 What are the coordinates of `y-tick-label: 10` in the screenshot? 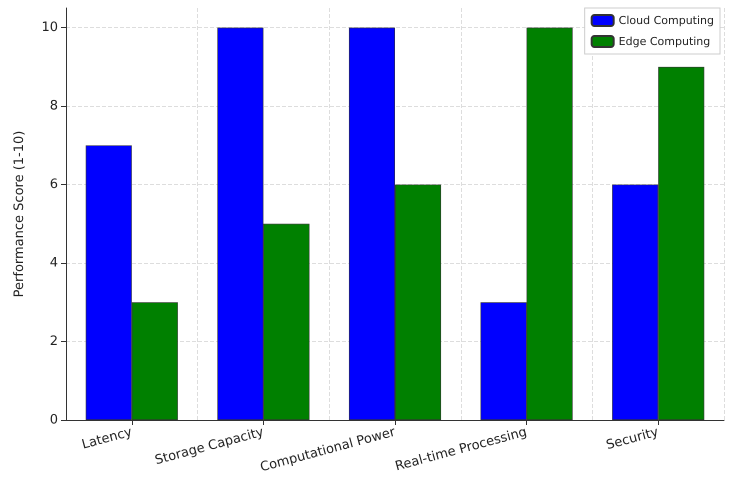 It's located at (49, 28).